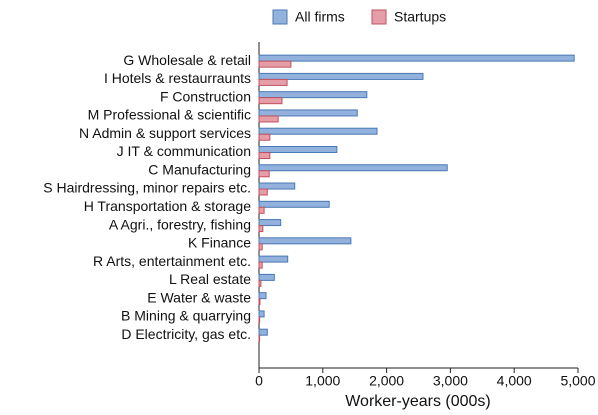 Image resolution: width=598 pixels, height=415 pixels. Describe the element at coordinates (199, 297) in the screenshot. I see `y-tick-label: E Water & waste` at that location.